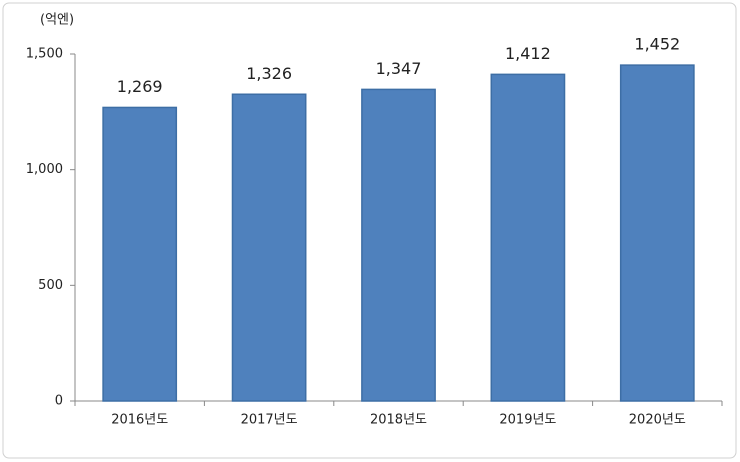  What do you see at coordinates (399, 68) in the screenshot?
I see `value-label: 1,347` at bounding box center [399, 68].